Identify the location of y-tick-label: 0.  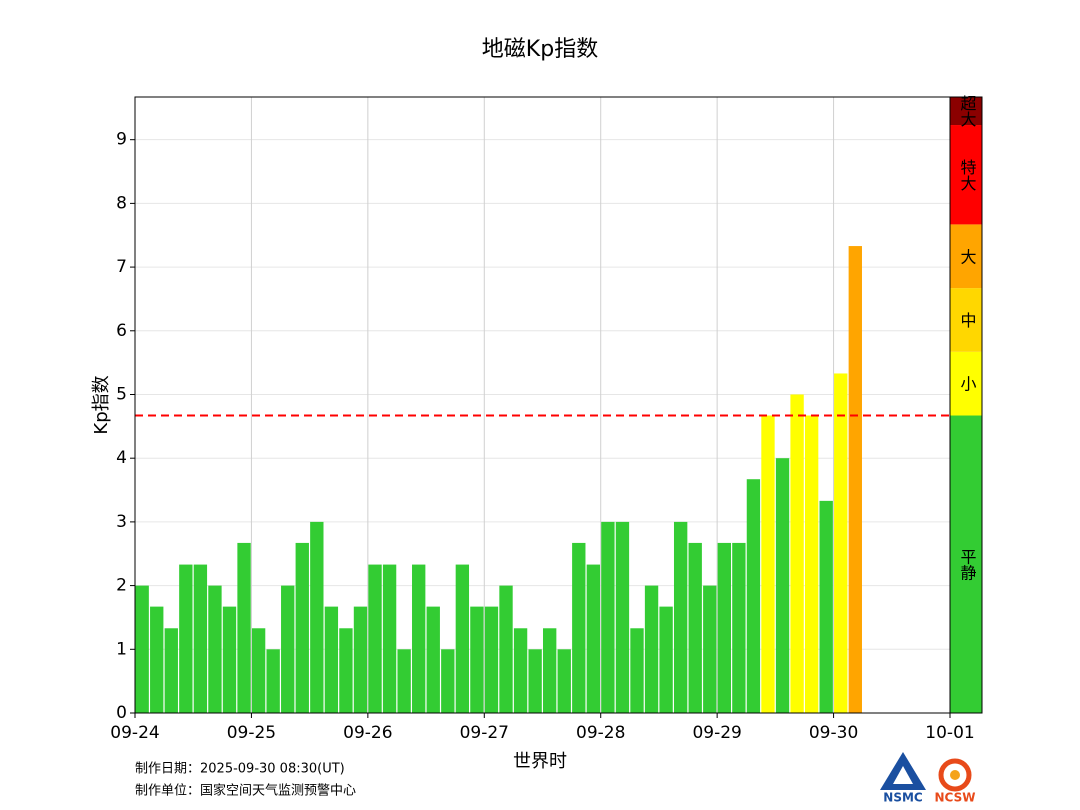
(121, 713).